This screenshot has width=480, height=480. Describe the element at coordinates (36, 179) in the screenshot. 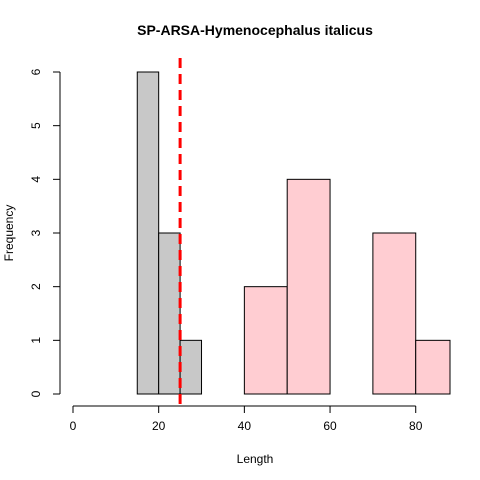

I see `y-tick-label-4: 4` at that location.